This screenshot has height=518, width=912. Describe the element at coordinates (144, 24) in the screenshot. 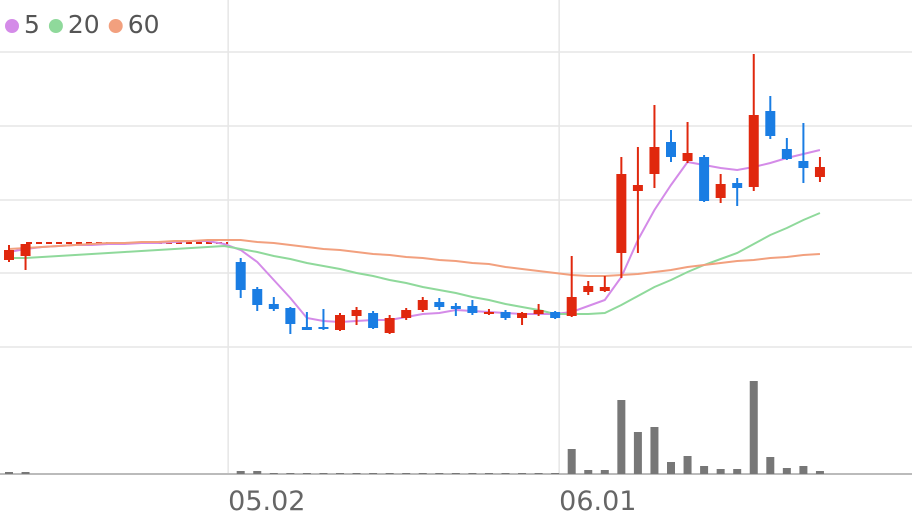

I see `legend-label: 60` at that location.